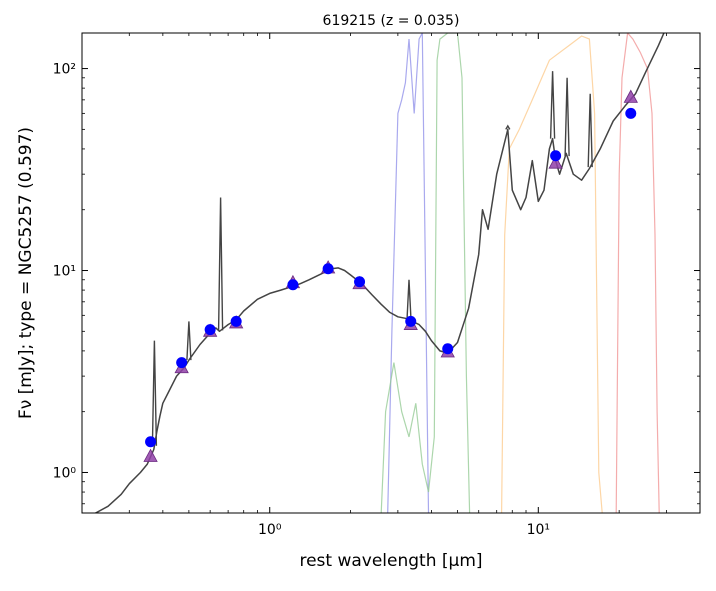 Image resolution: width=716 pixels, height=591 pixels. Describe the element at coordinates (26, 273) in the screenshot. I see `y-axis-label: Fν [mJy]; type = NGC5257 (0.597)` at that location.